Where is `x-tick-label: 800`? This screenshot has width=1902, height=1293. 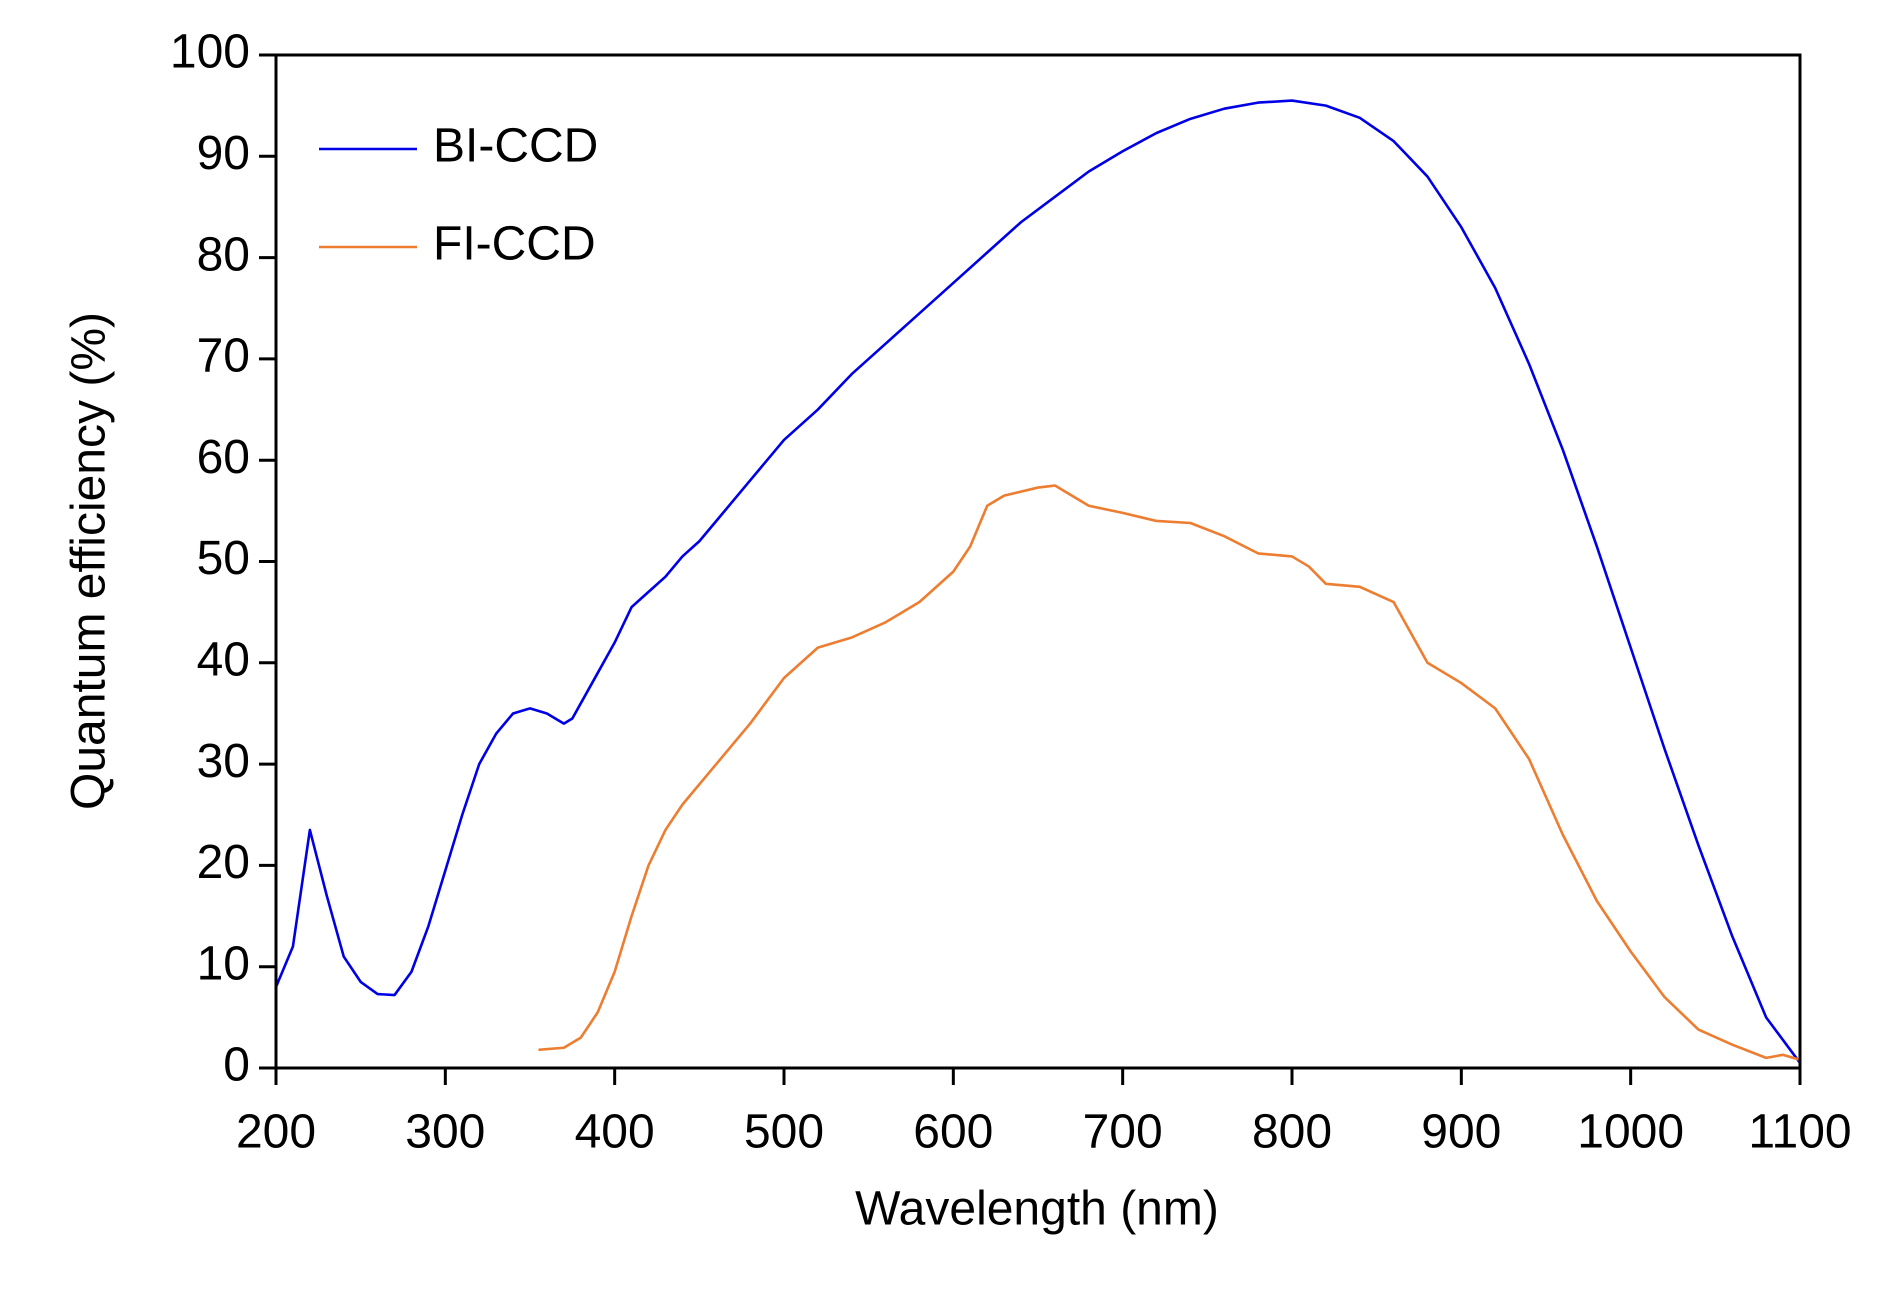
x-tick-label: 800 is located at coordinates (1292, 1132).